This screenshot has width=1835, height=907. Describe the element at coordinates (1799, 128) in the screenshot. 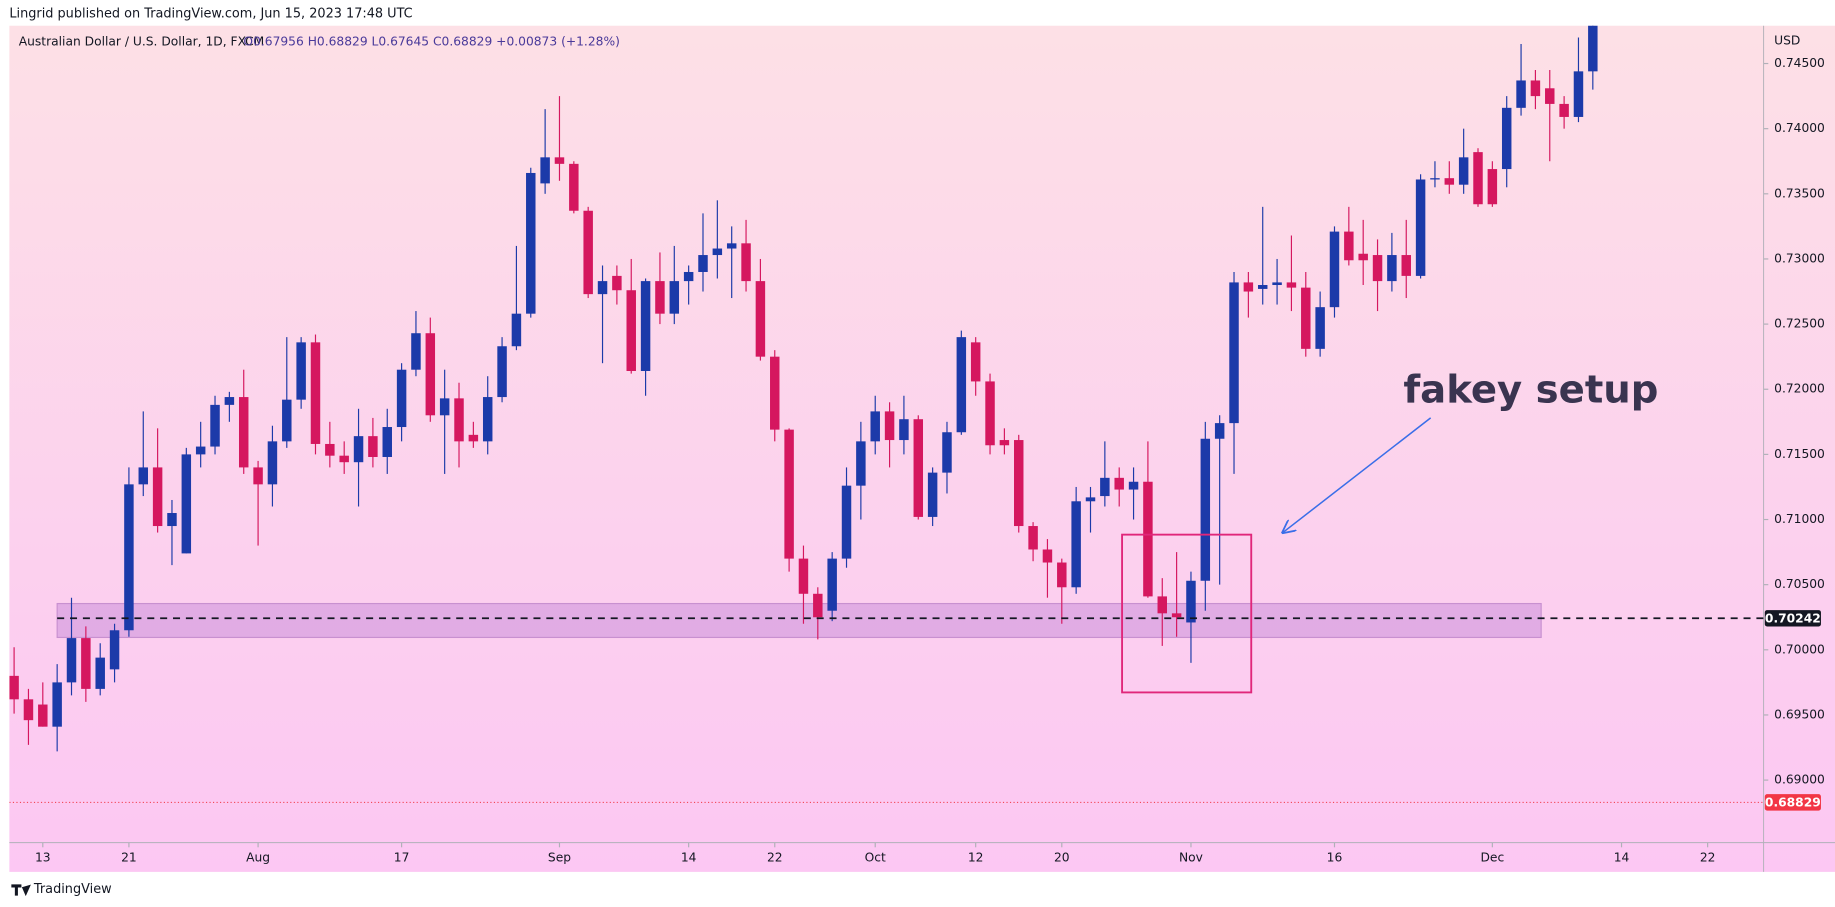

I see `y-tick-label: 0.74000` at that location.